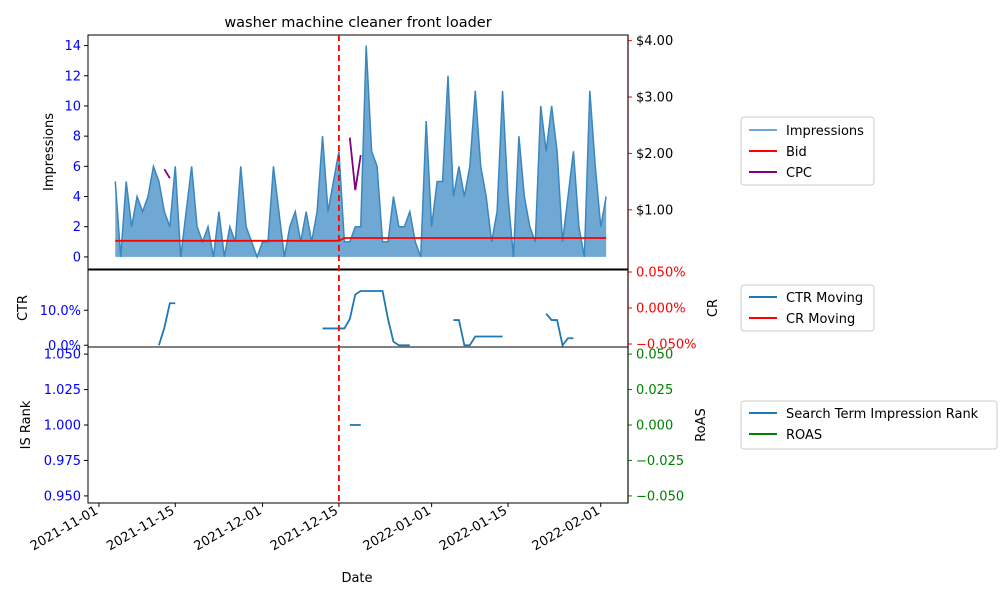 The image size is (1000, 600). I want to click on impressions-tick-label: 4, so click(77, 197).